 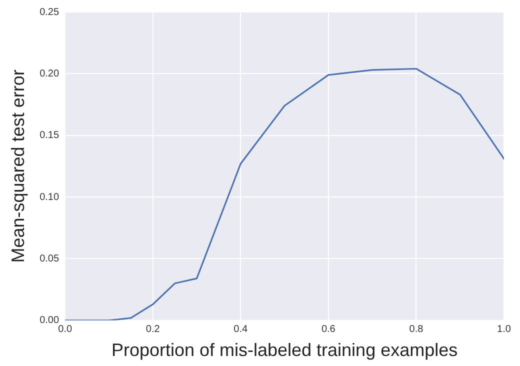 What do you see at coordinates (284, 350) in the screenshot?
I see `x-axis-title: Proportion of mis-labeled training examples` at bounding box center [284, 350].